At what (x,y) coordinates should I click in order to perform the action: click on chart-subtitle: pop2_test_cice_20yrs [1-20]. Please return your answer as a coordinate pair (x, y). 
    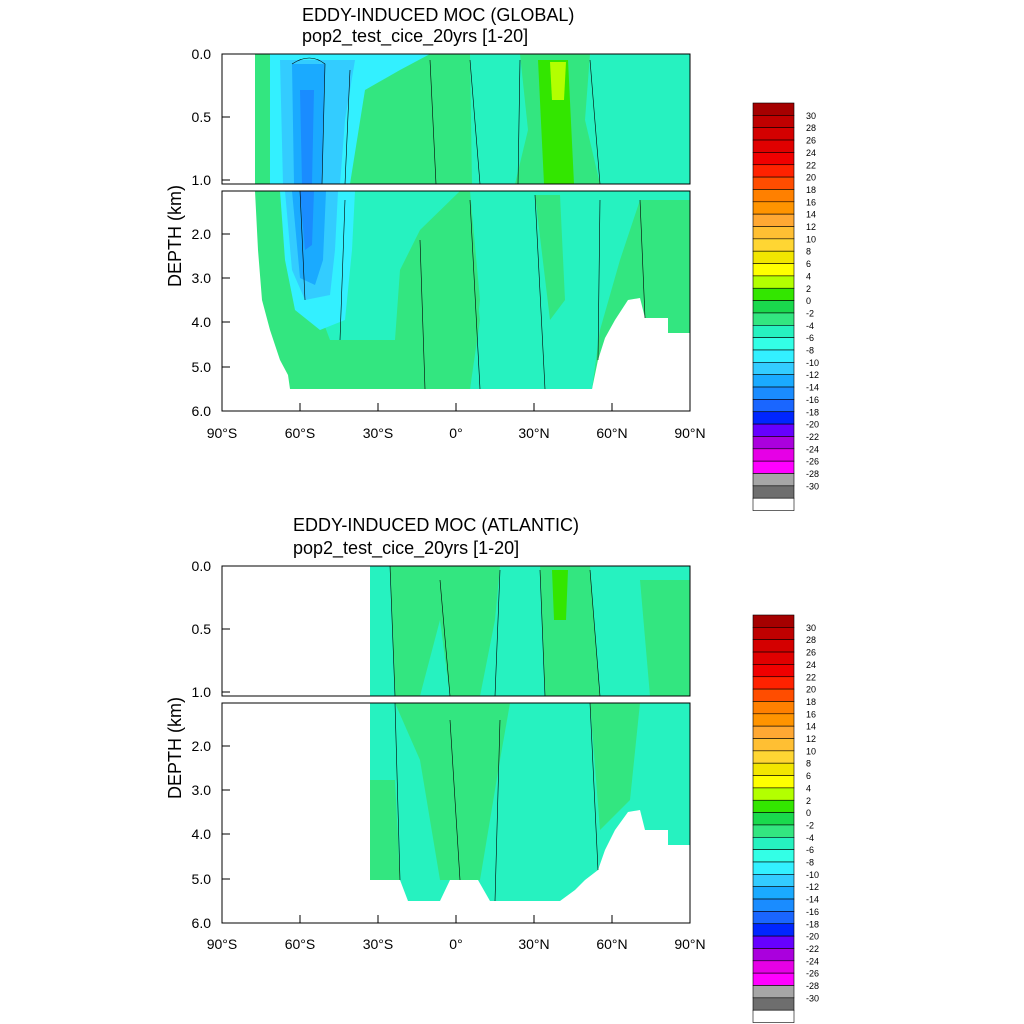
    Looking at the image, I should click on (415, 36).